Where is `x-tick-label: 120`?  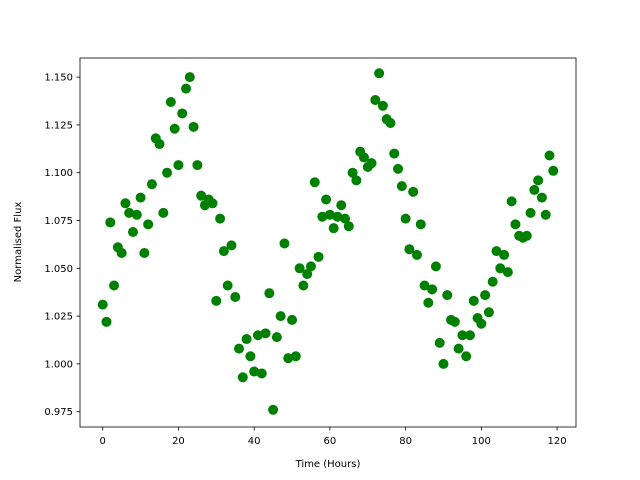 x-tick-label: 120 is located at coordinates (557, 441).